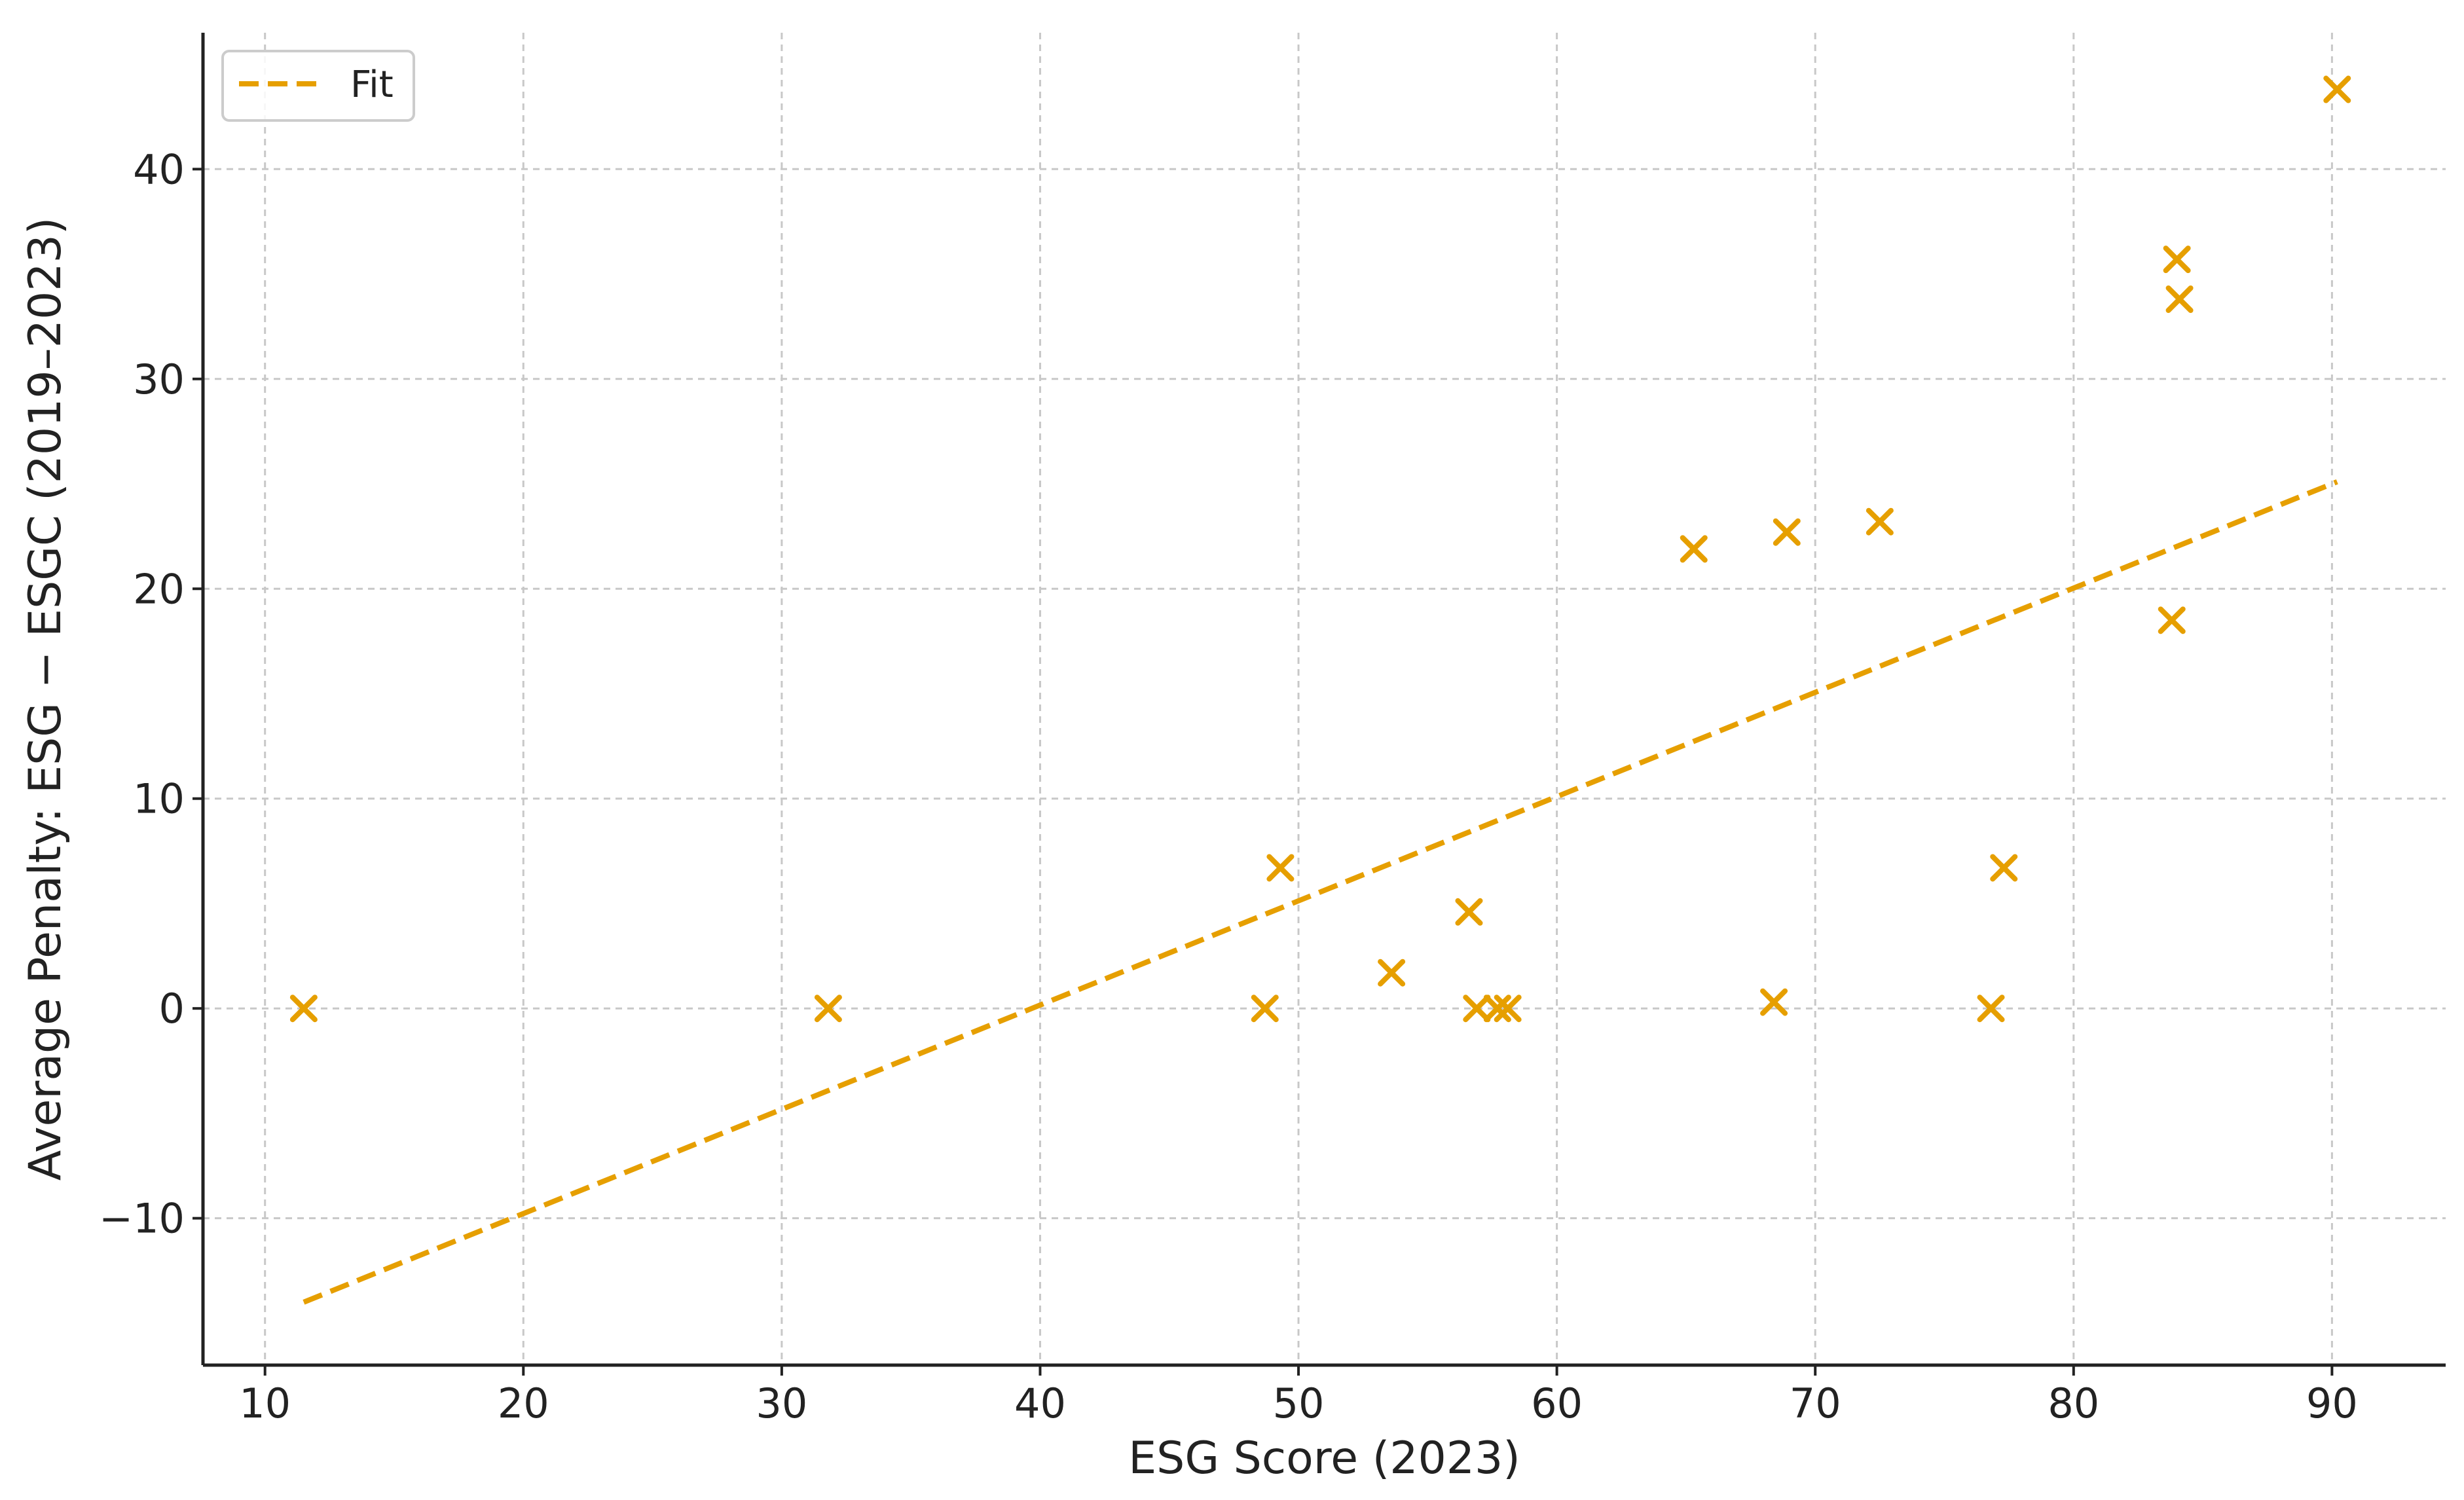 The height and width of the screenshot is (1500, 2464). I want to click on x-tick-label: 80, so click(2073, 1404).